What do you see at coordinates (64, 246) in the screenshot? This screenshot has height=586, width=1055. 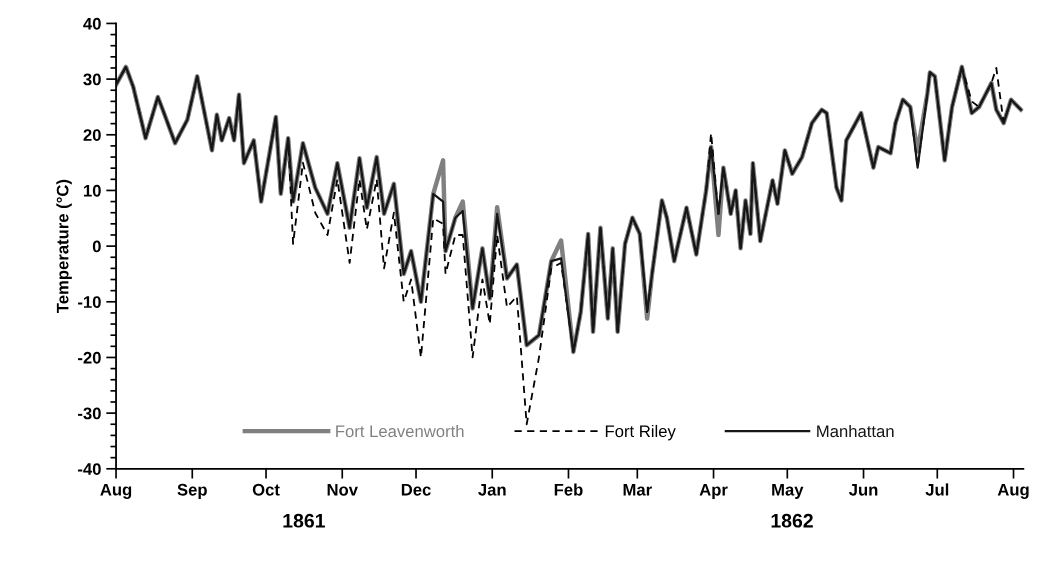 I see `y-axis-title: Temperature (°C)` at bounding box center [64, 246].